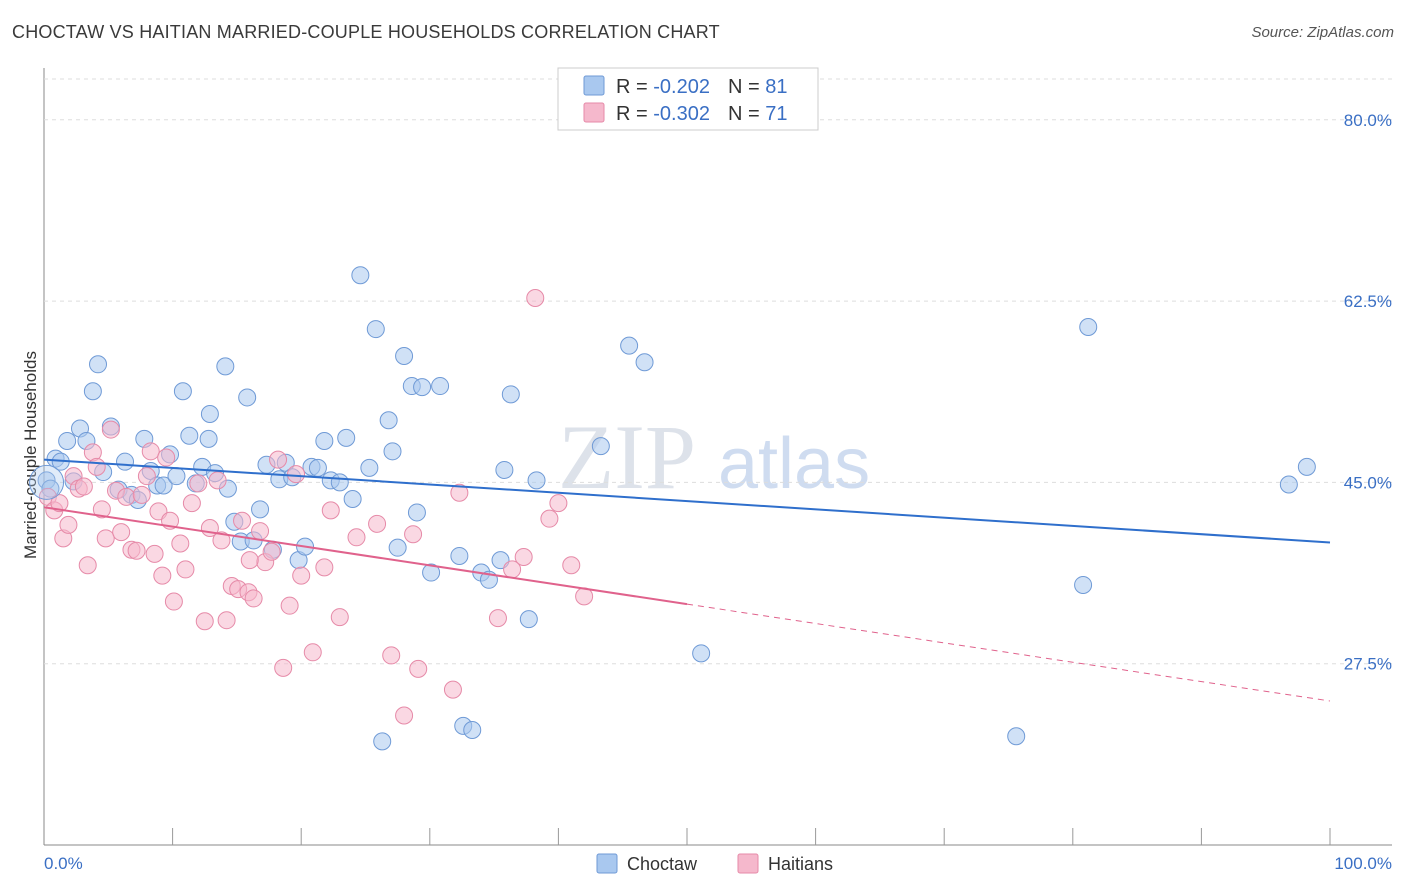 The width and height of the screenshot is (1406, 892). I want to click on stats-row-choctaw: R = -0.202 N = 81, so click(701, 87).